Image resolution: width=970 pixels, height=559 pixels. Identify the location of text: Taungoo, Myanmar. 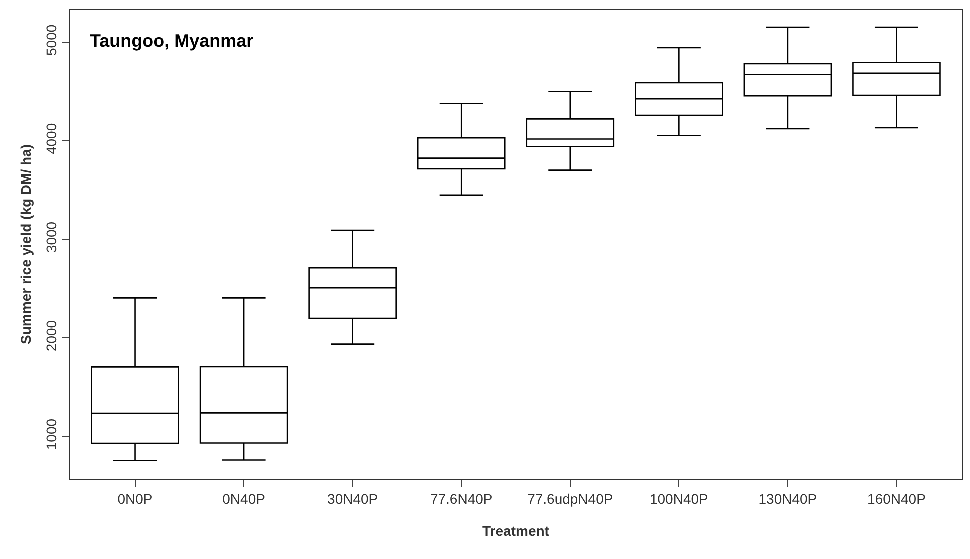
(172, 41).